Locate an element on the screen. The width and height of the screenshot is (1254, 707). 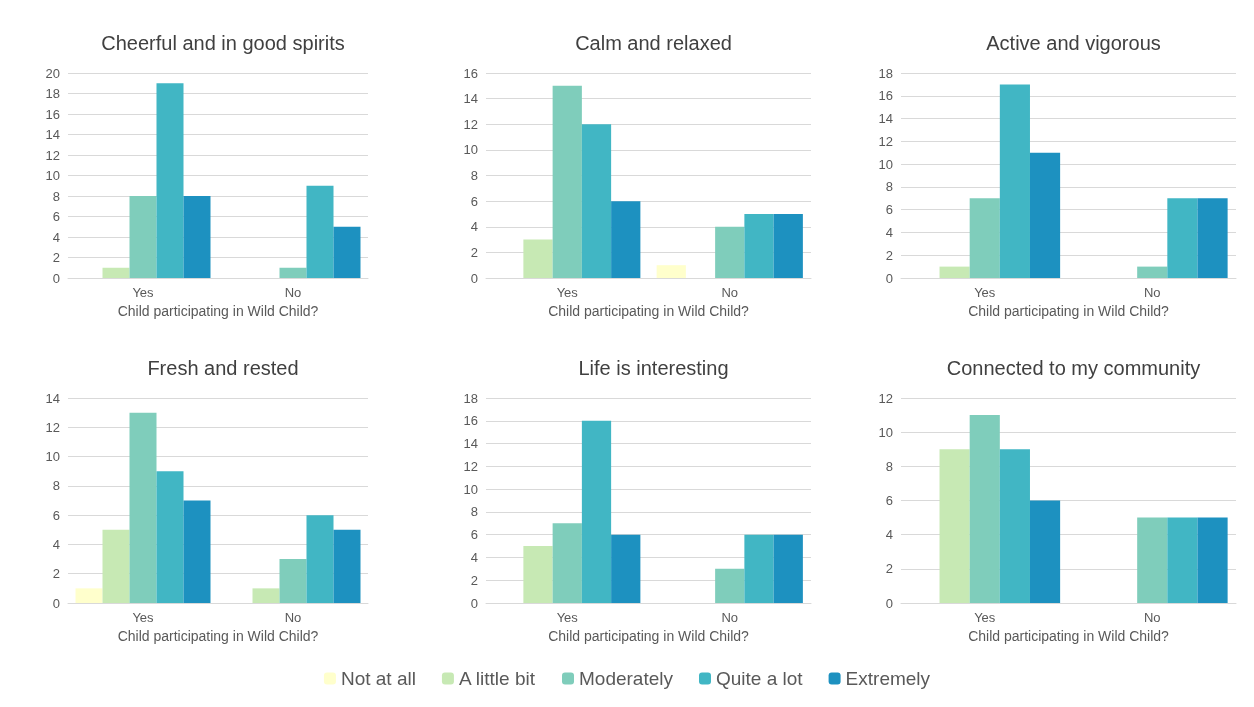
legend-label: Quite a lot is located at coordinates (759, 678).